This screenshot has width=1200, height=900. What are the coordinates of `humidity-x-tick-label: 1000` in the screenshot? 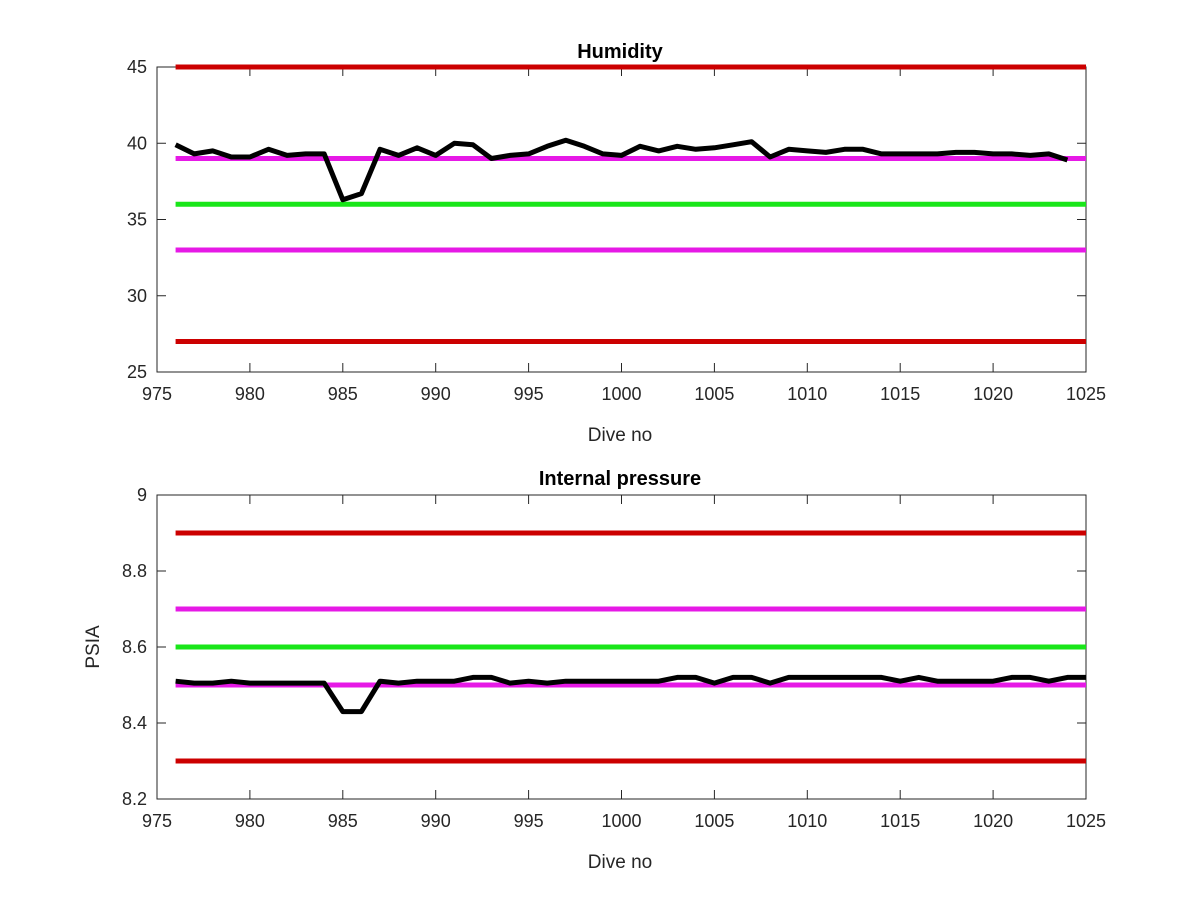 It's located at (621, 394).